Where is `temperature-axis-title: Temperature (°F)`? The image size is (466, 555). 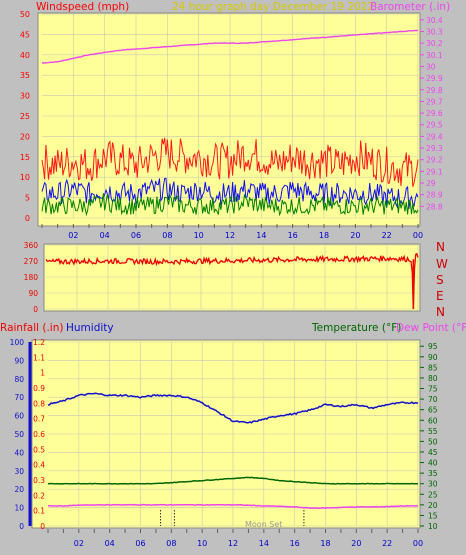 temperature-axis-title: Temperature (°F) is located at coordinates (356, 328).